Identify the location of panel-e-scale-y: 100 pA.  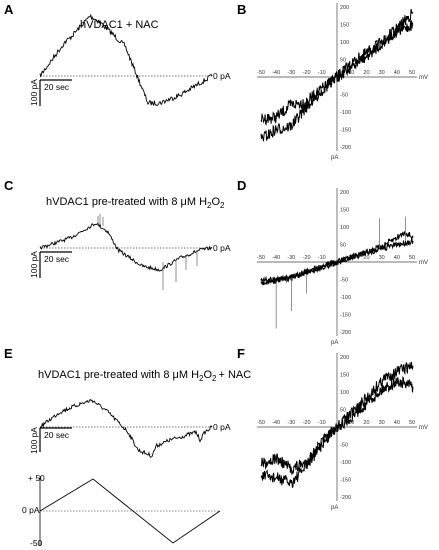
(34, 440).